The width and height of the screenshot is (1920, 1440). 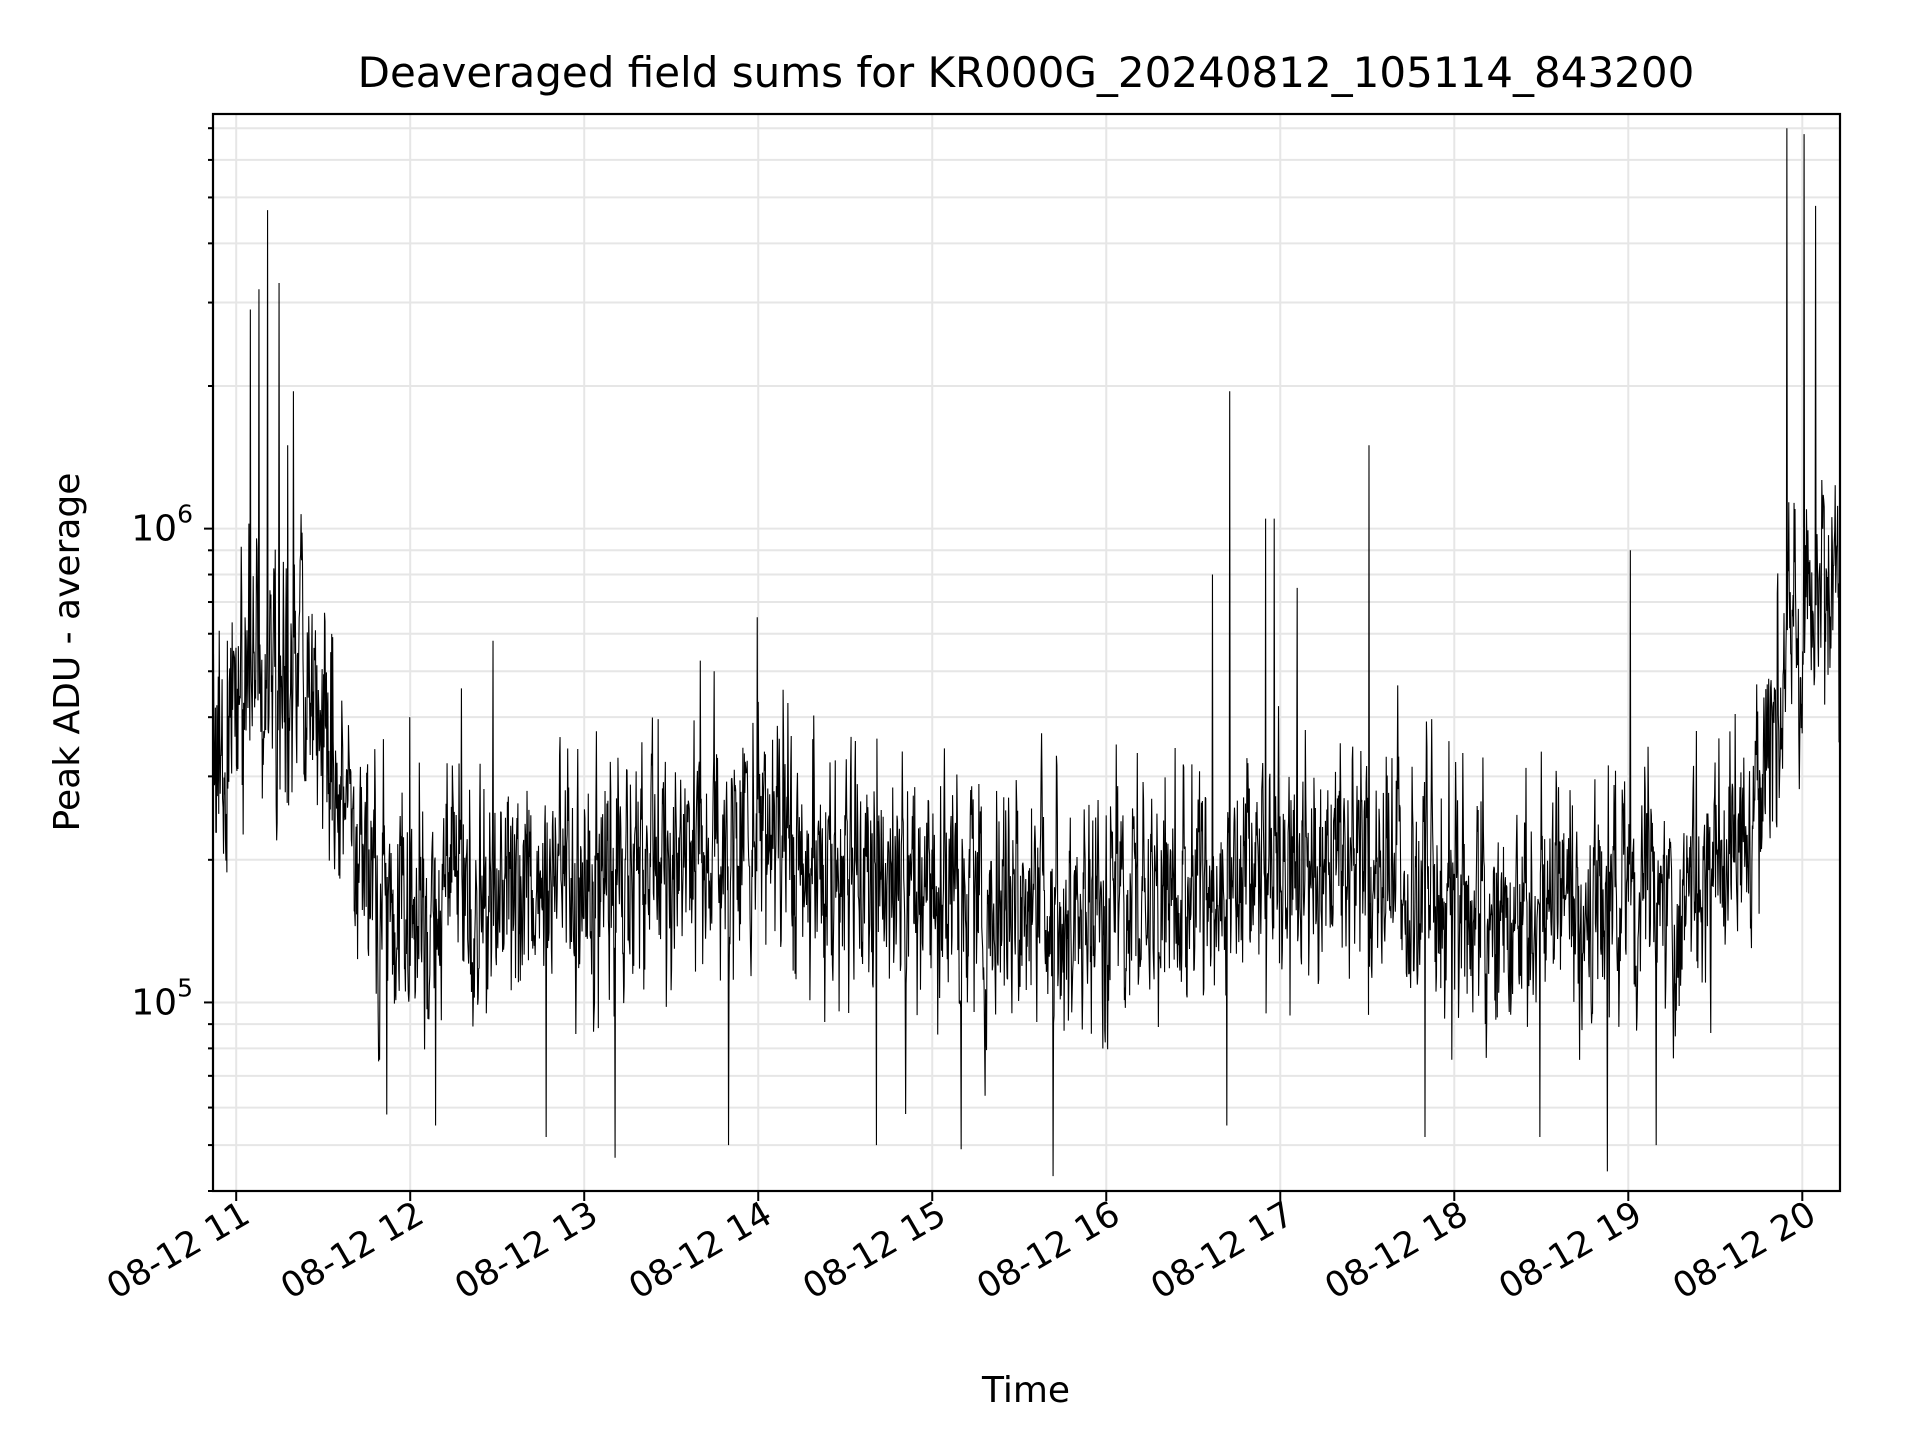 What do you see at coordinates (1025, 1390) in the screenshot?
I see `x-axis-label: Time` at bounding box center [1025, 1390].